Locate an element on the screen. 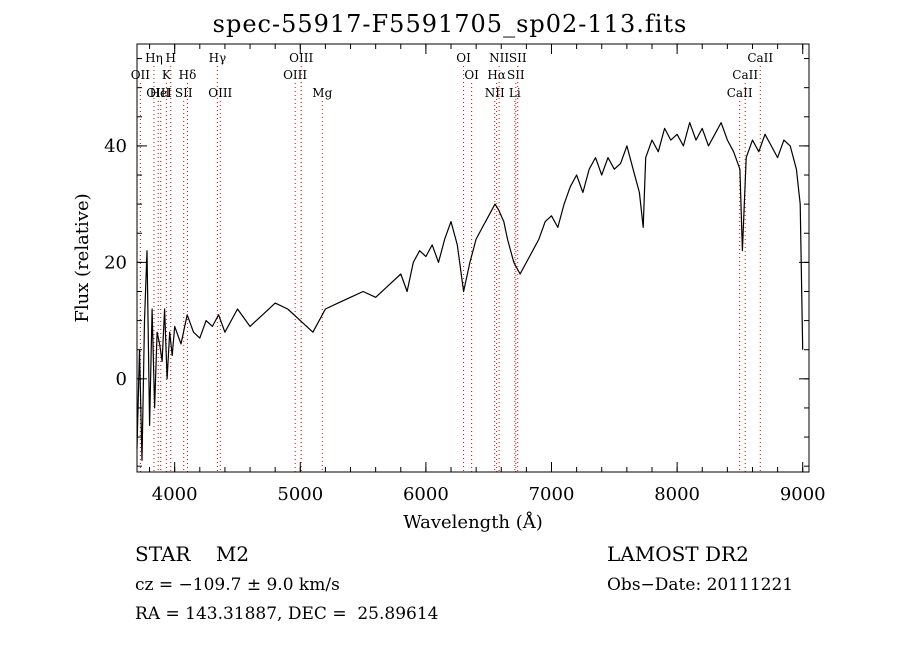 The height and width of the screenshot is (650, 900). x-tick-label: 6000 is located at coordinates (426, 494).